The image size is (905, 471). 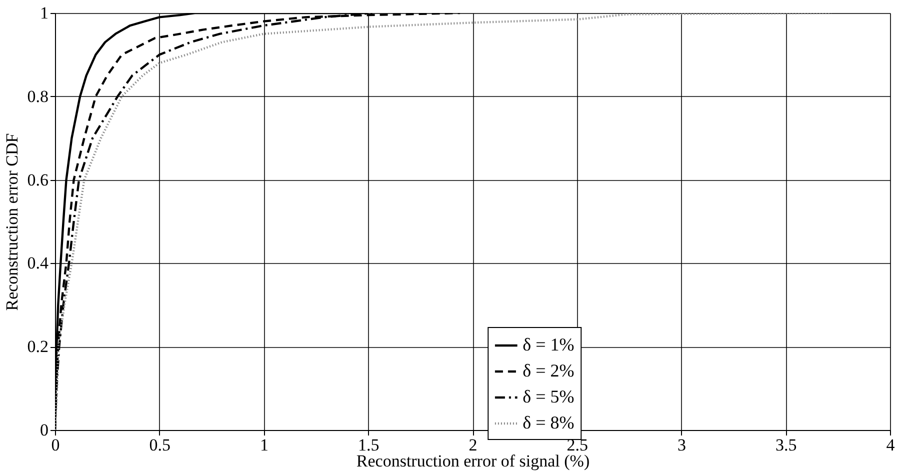 What do you see at coordinates (369, 445) in the screenshot?
I see `x-tick-label: 1.5` at bounding box center [369, 445].